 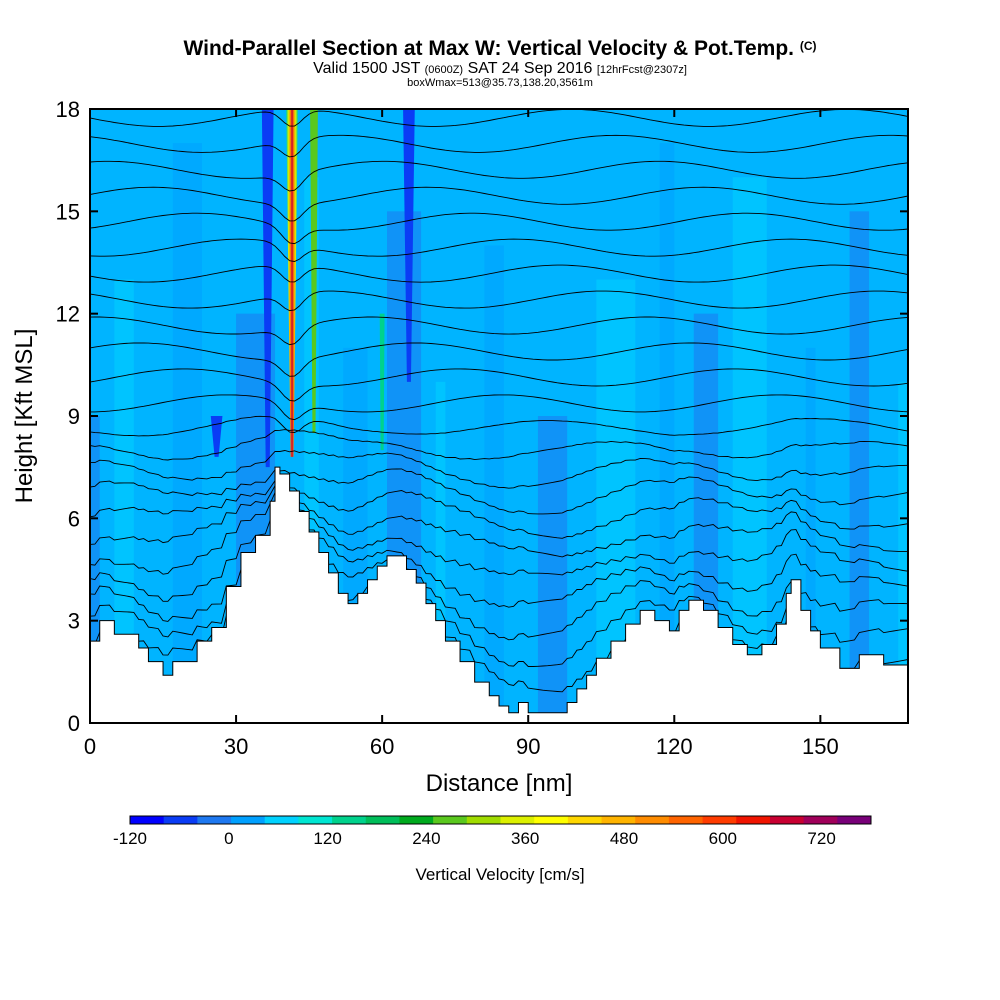 I want to click on y-tick-label: 9, so click(x=74, y=416).